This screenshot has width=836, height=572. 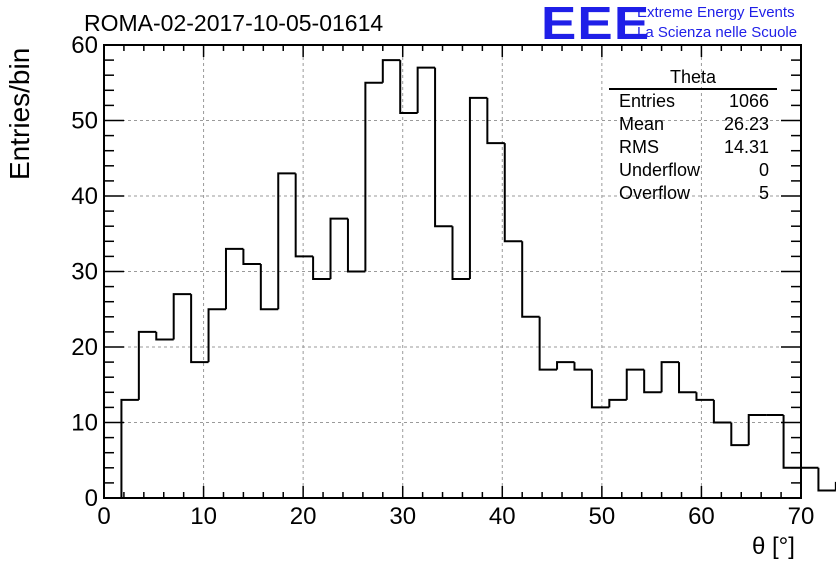 I want to click on stats-title: Theta, so click(x=693, y=79).